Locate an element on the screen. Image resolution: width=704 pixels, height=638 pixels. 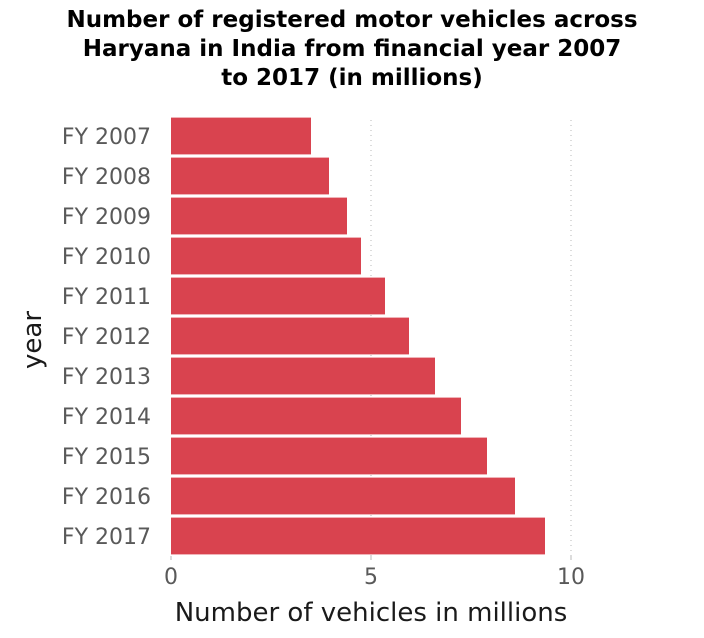
bar-fy-2011 is located at coordinates (278, 296).